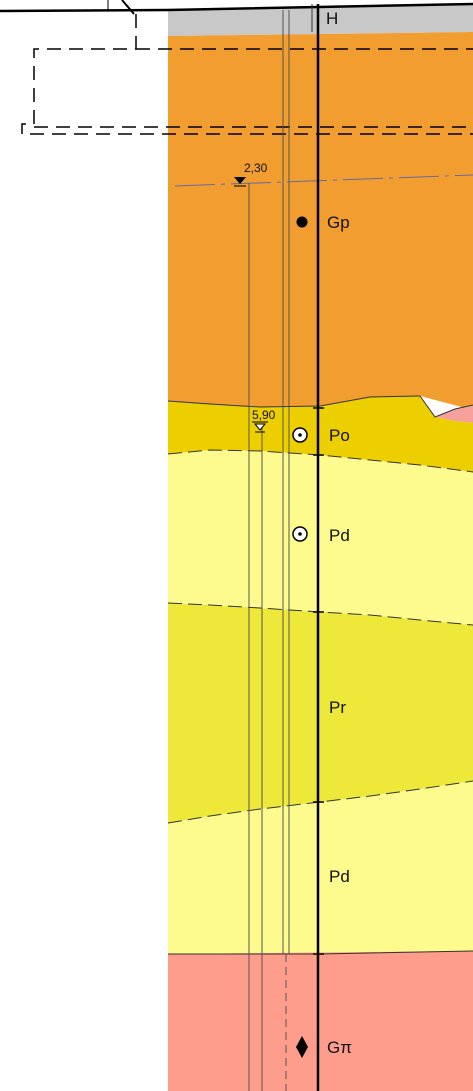 The width and height of the screenshot is (473, 1091). I want to click on groundwater-level-1: 2,30, so click(251, 174).